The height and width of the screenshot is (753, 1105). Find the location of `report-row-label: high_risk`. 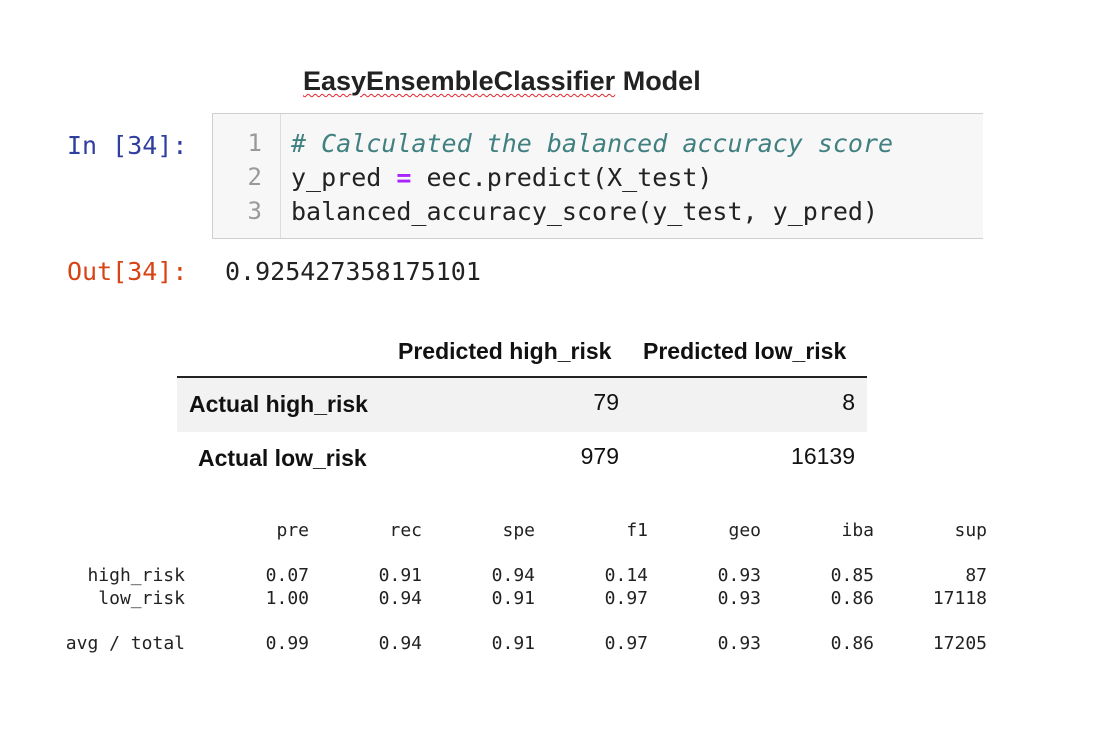

report-row-label: high_risk is located at coordinates (136, 575).